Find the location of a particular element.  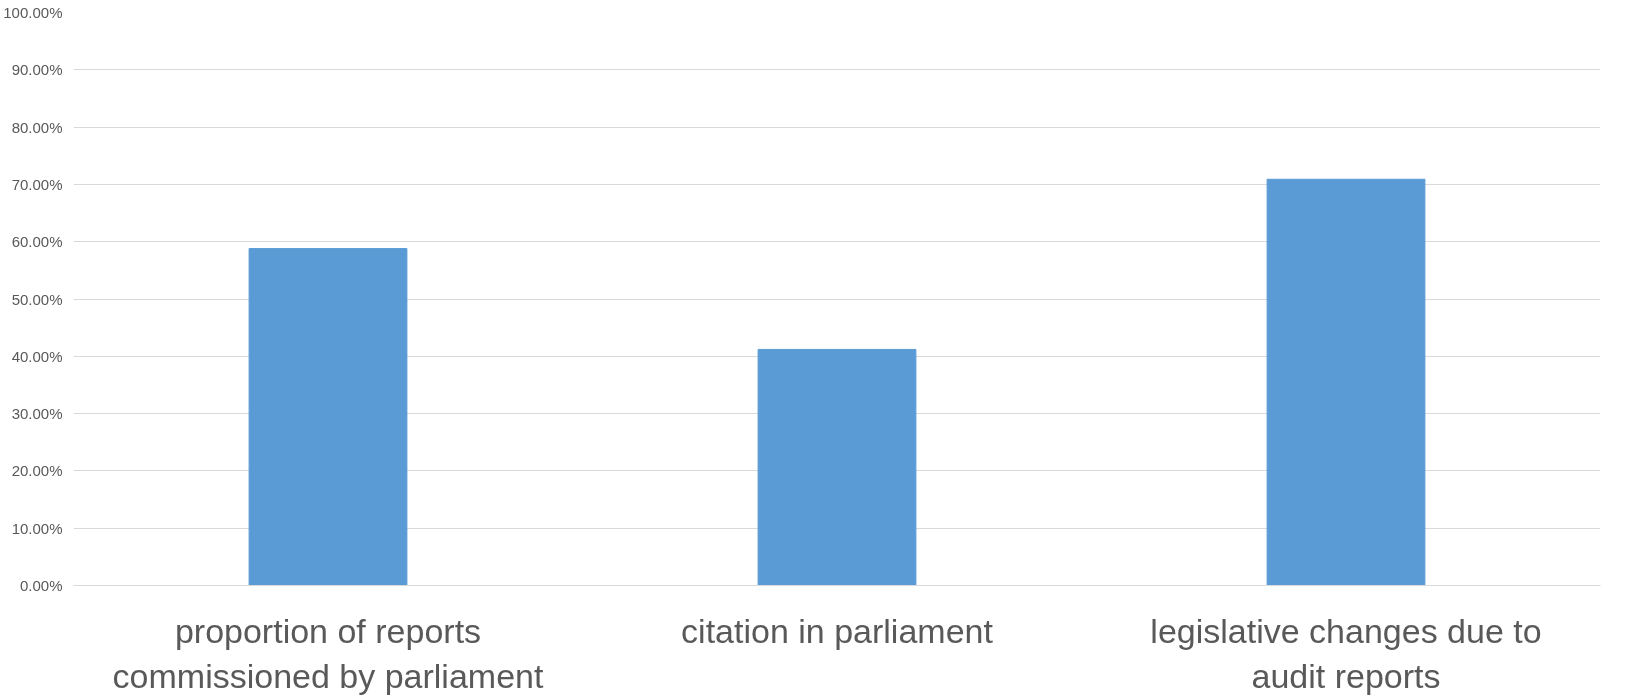

y-tick-label: 0.00% is located at coordinates (41, 585).